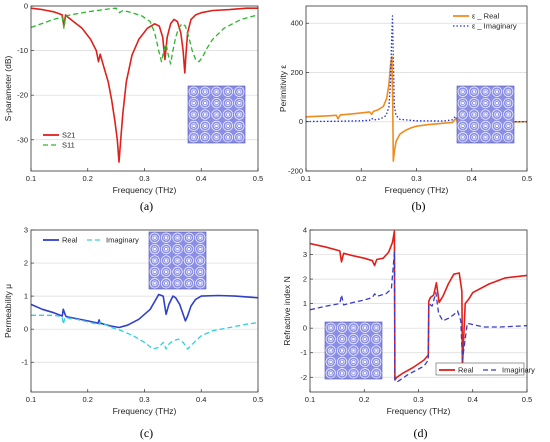  Describe the element at coordinates (305, 303) in the screenshot. I see `y-tick-label: 1` at that location.